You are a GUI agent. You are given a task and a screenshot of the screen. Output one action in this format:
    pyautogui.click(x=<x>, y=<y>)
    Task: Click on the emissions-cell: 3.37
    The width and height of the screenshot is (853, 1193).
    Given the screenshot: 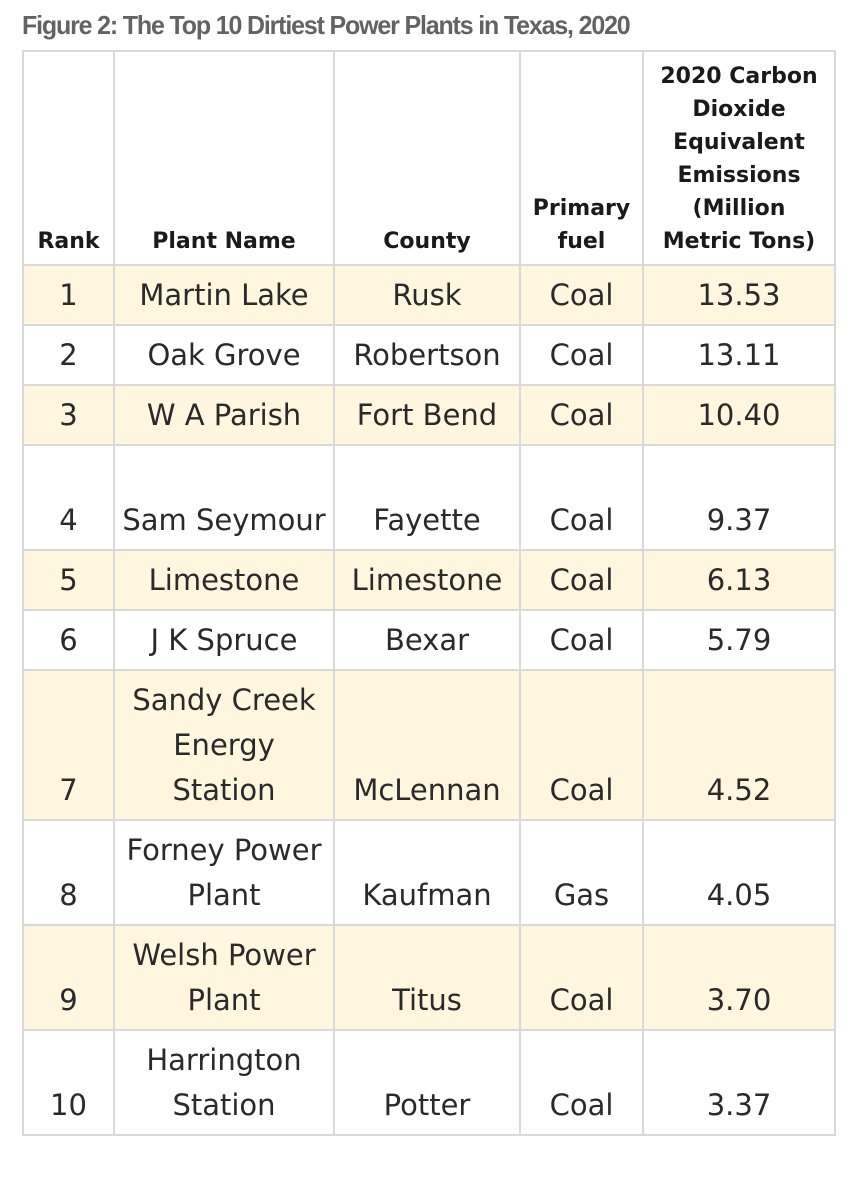 What is the action you would take?
    pyautogui.click(x=739, y=1082)
    